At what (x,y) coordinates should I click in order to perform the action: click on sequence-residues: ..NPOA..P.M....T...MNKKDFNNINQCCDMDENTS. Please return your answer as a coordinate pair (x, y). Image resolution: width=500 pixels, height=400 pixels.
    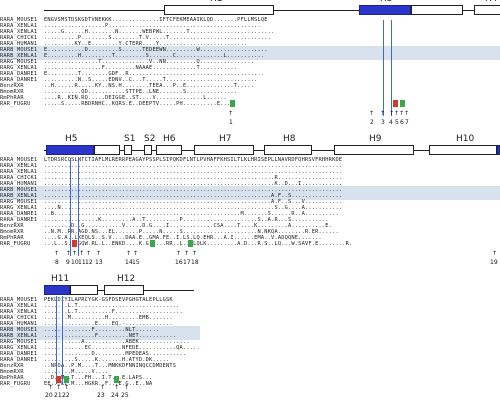
    Looking at the image, I should click on (110, 366).